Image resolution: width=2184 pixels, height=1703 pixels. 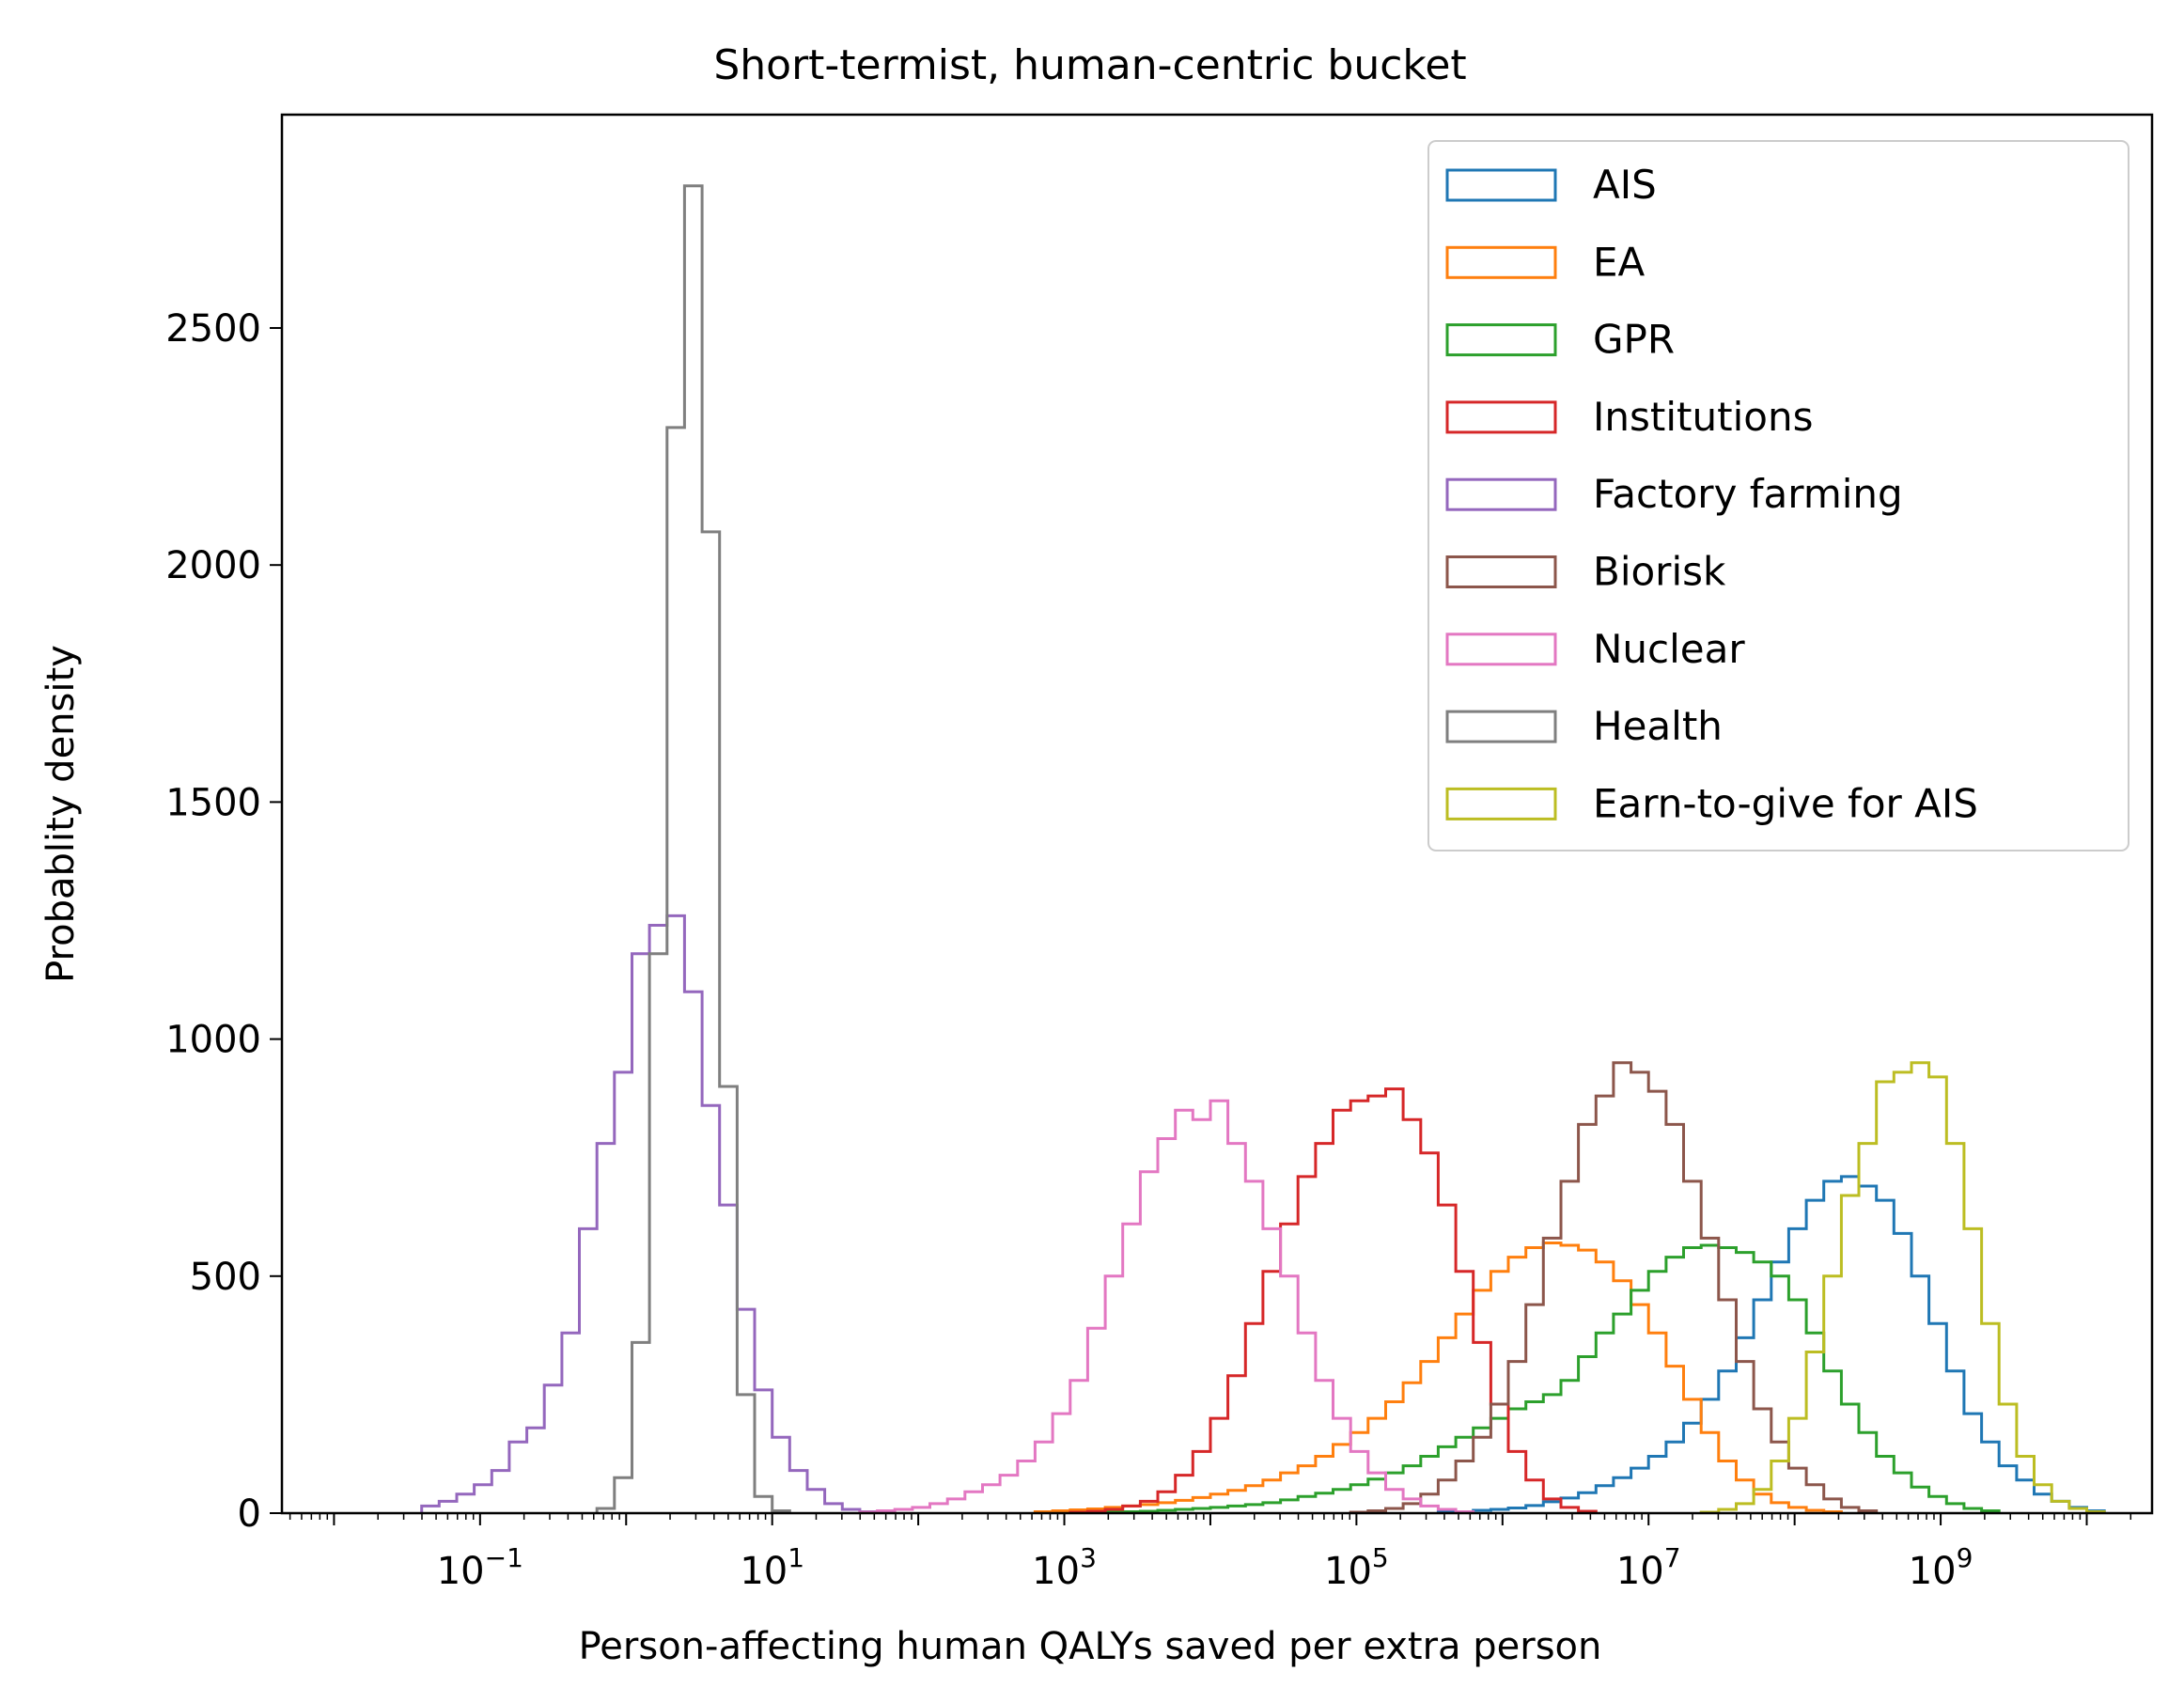 I want to click on legend-label: EA, so click(x=1619, y=262).